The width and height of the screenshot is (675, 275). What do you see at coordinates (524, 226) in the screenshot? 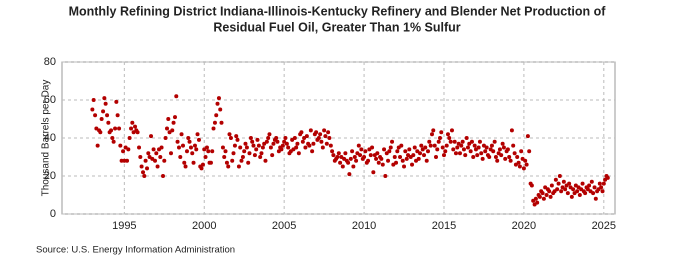
I see `x-tick-label: 2020` at bounding box center [524, 226].